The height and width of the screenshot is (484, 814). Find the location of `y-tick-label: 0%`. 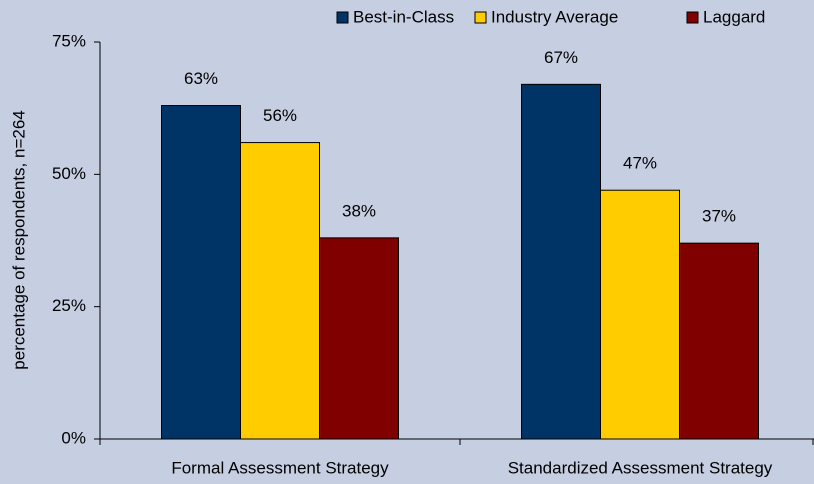

y-tick-label: 0% is located at coordinates (73, 437).